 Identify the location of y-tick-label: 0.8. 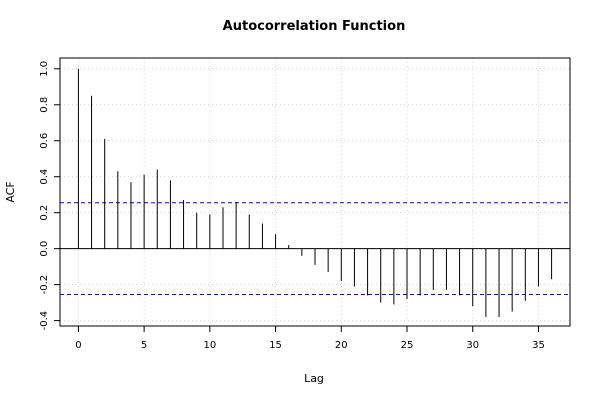
(44, 105).